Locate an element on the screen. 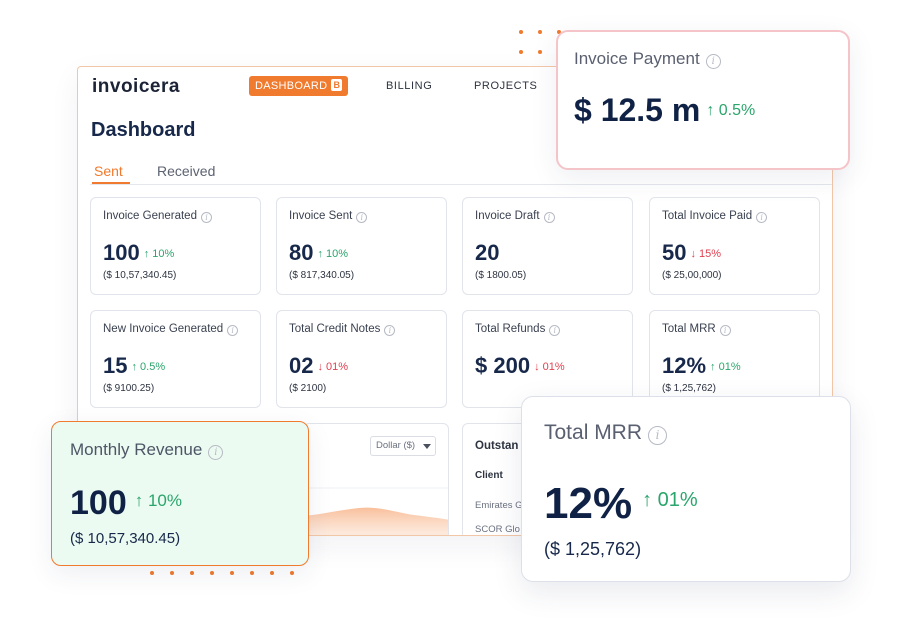  stat-card-subvalue: ($ 817,340.05) is located at coordinates (322, 275).